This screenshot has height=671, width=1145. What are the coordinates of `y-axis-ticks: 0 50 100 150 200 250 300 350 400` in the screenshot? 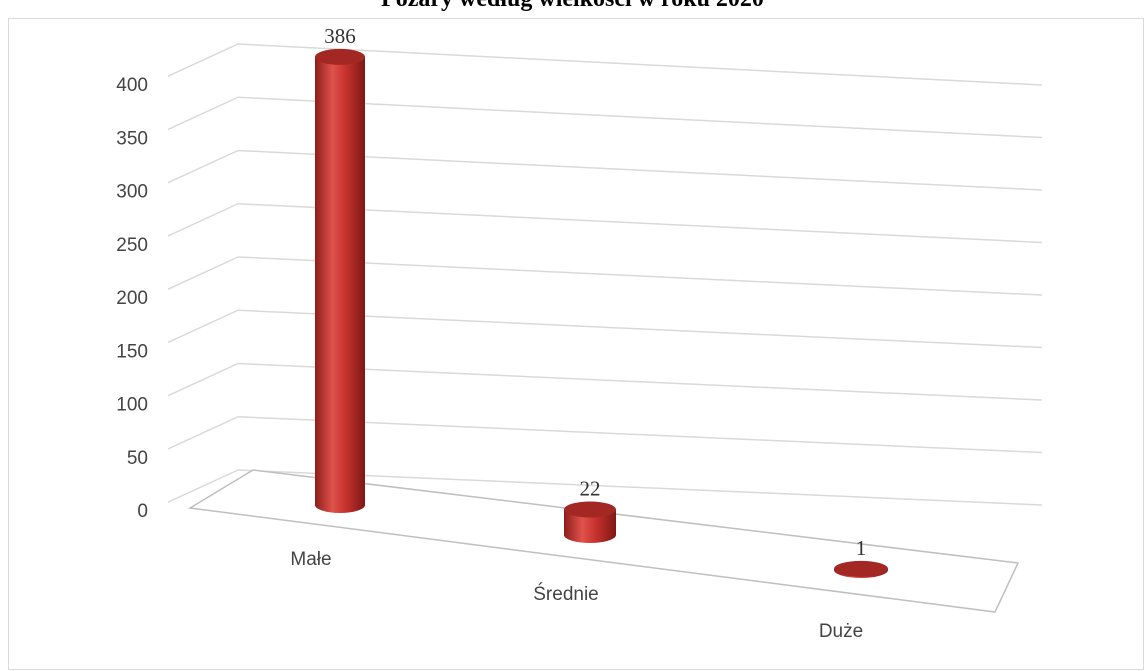 It's located at (132, 298).